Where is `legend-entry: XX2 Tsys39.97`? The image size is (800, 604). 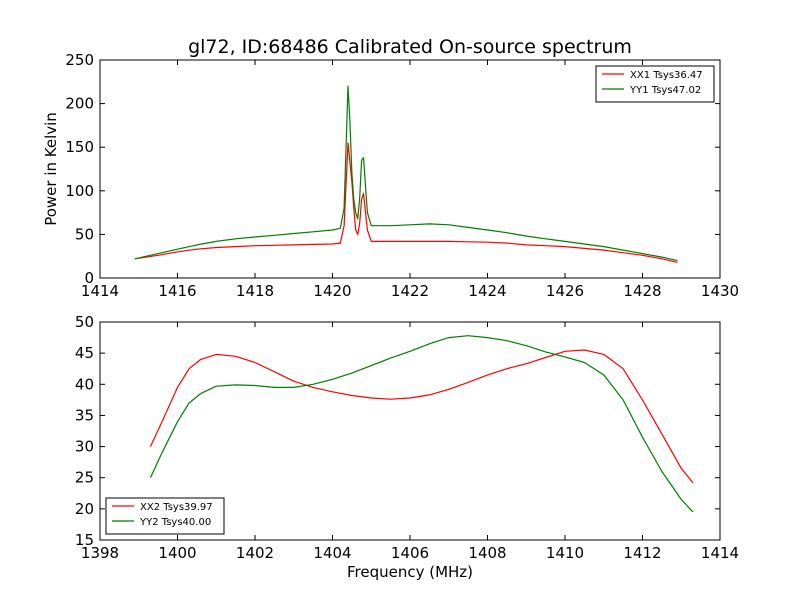
legend-entry: XX2 Tsys39.97 is located at coordinates (176, 507).